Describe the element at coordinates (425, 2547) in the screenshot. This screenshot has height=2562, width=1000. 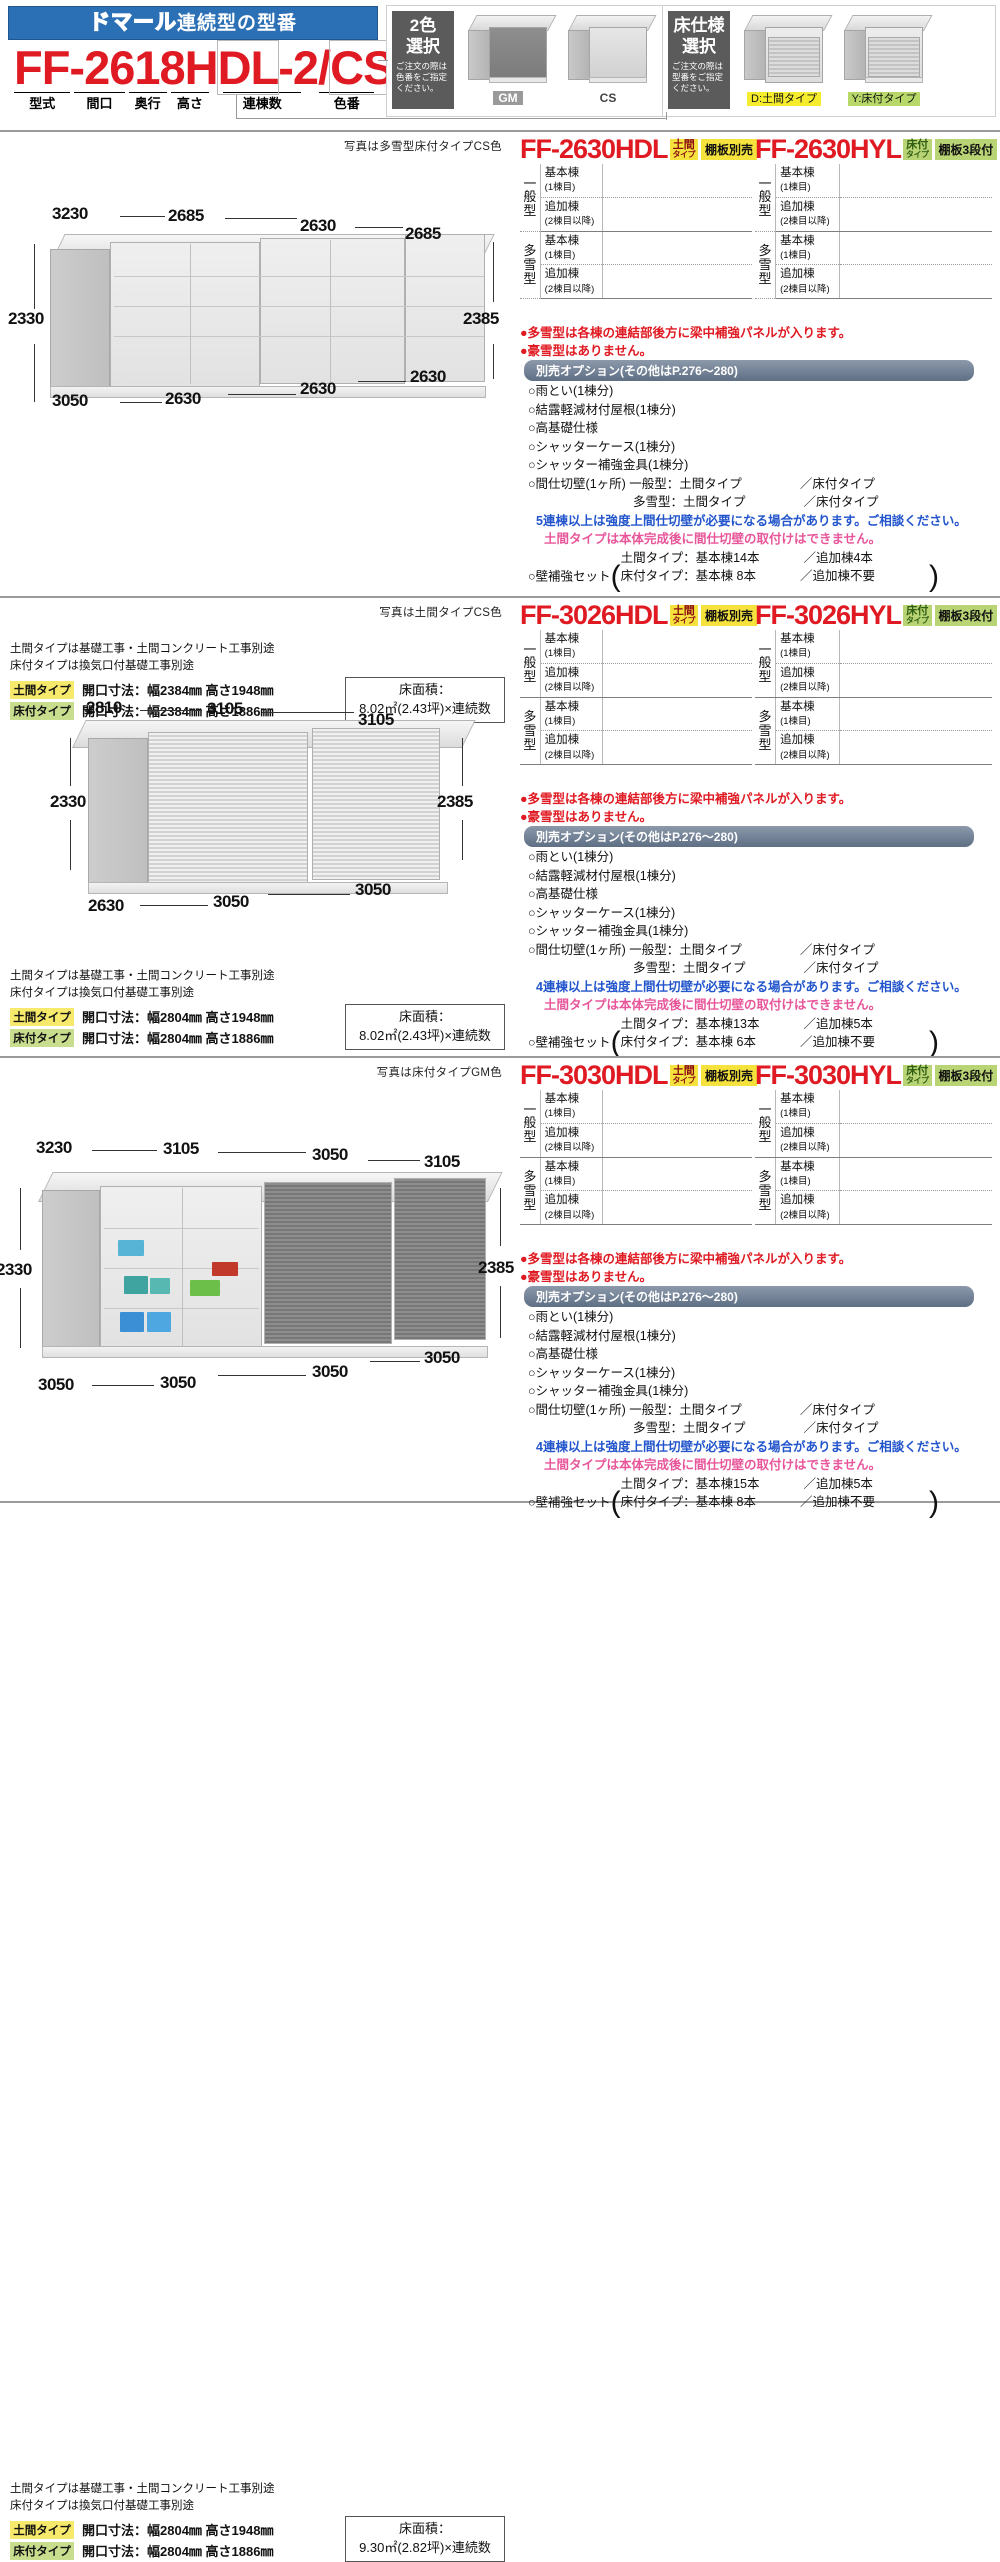
I see `floor-area-value: 9.30㎡(2.82坪)×連続数` at that location.